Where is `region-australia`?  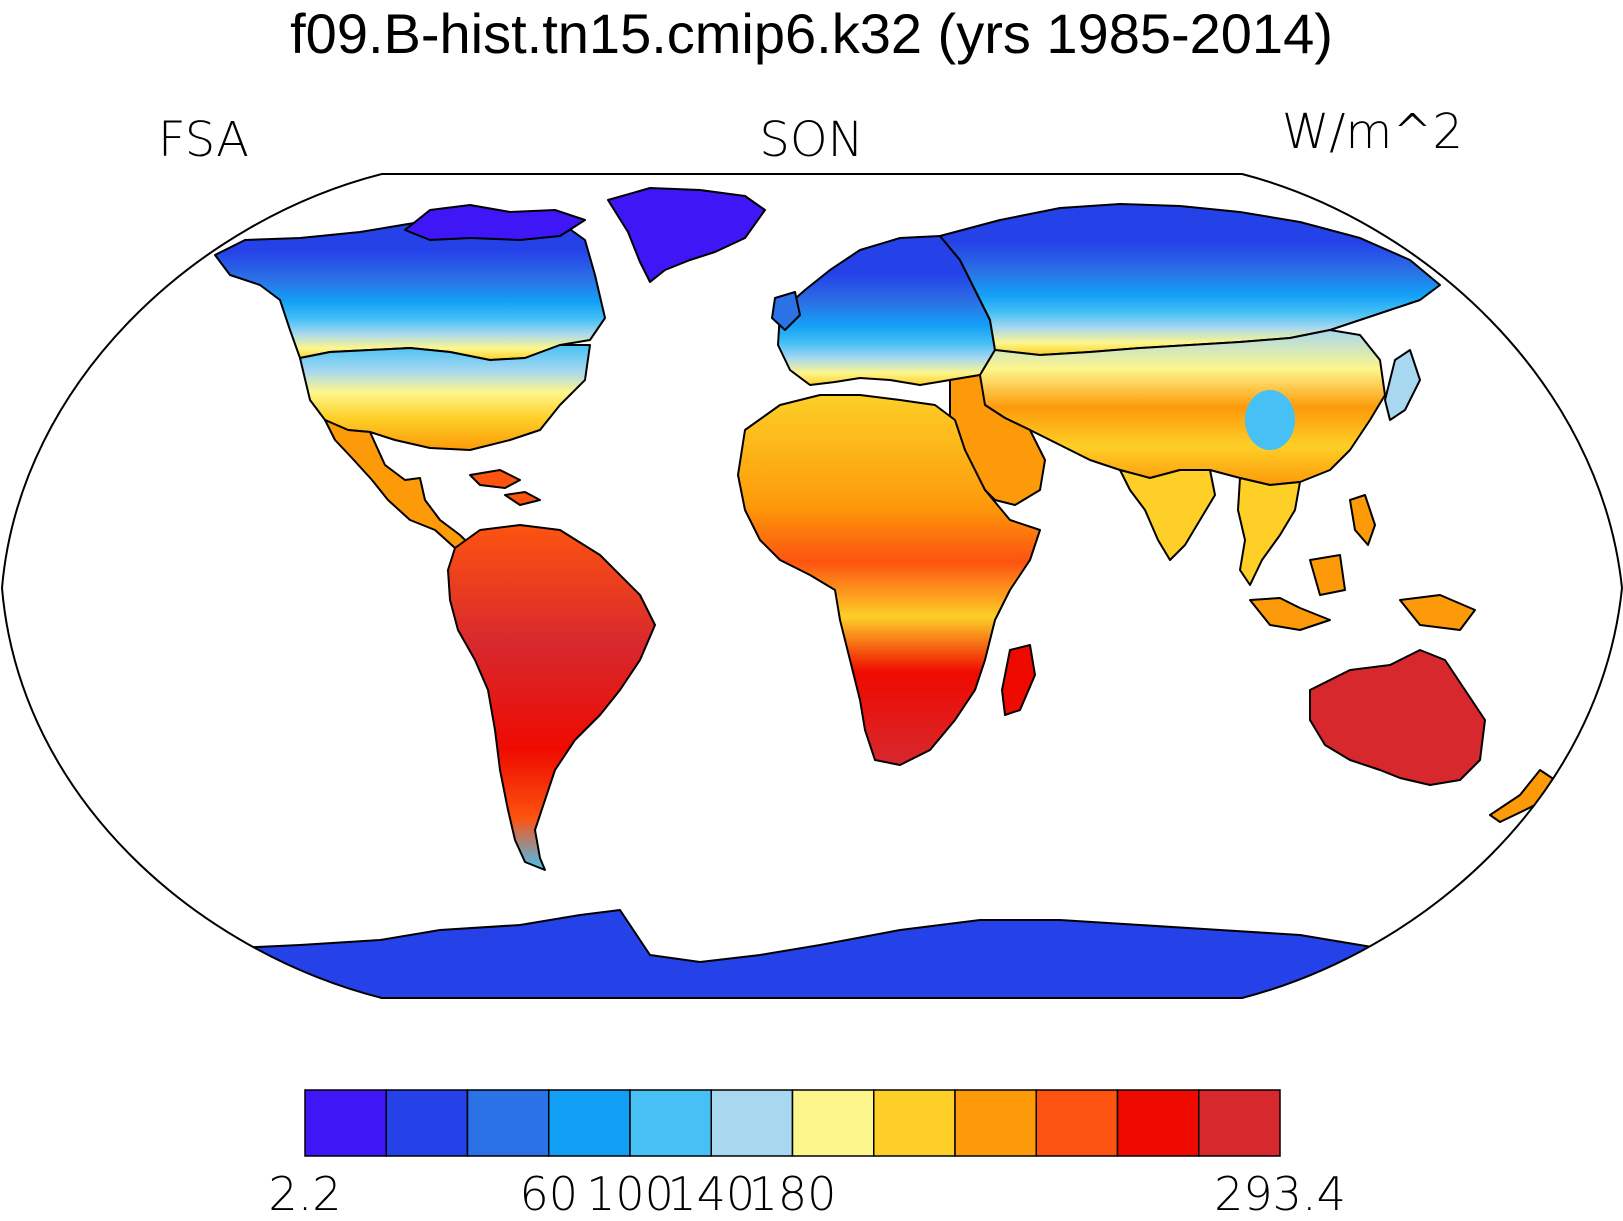 region-australia is located at coordinates (1397, 717).